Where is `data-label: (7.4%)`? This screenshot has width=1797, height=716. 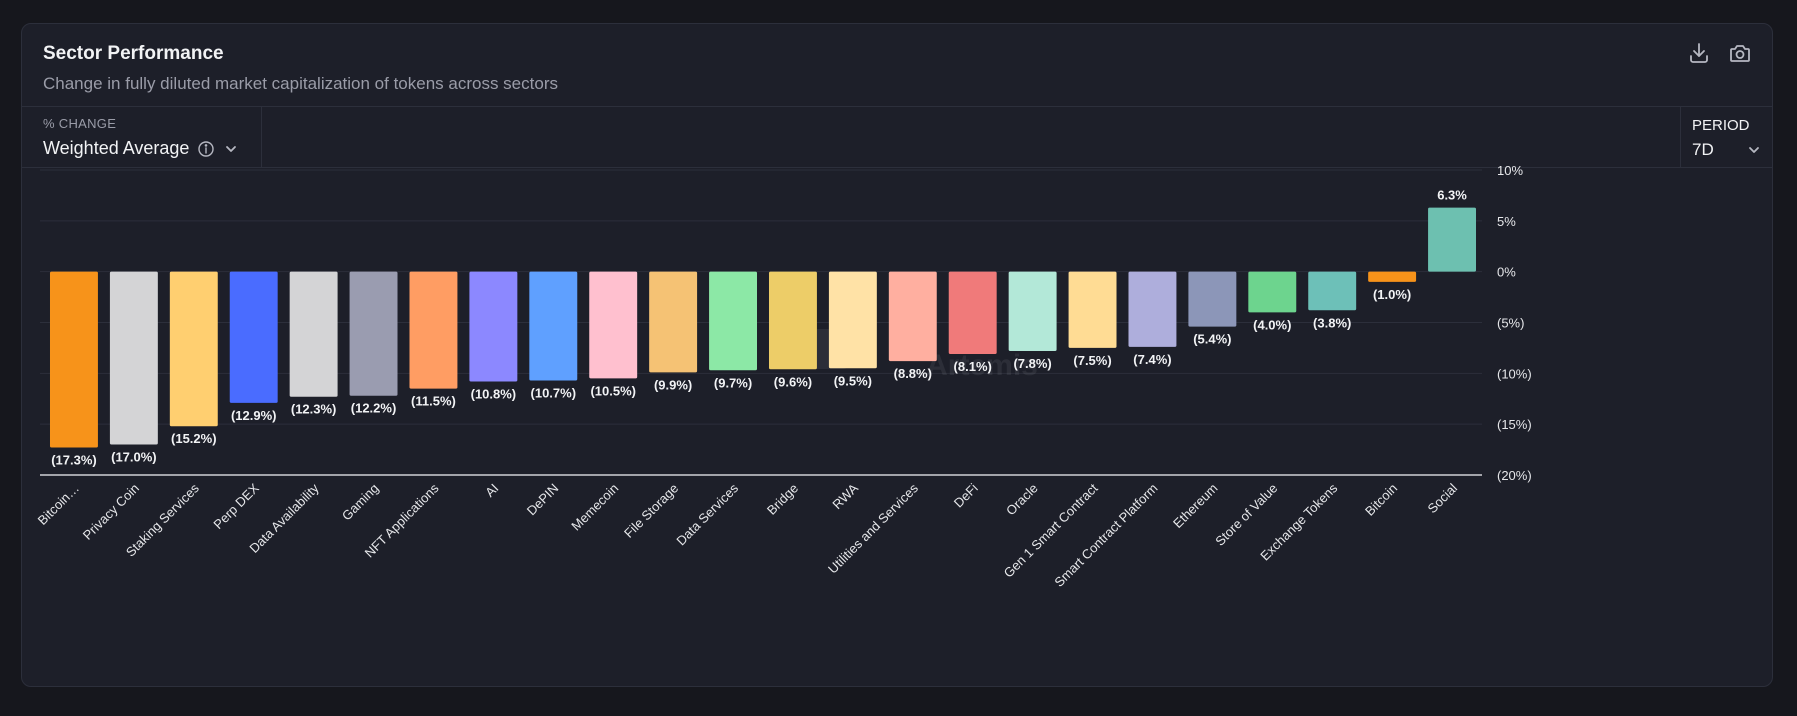 data-label: (7.4%) is located at coordinates (1152, 359).